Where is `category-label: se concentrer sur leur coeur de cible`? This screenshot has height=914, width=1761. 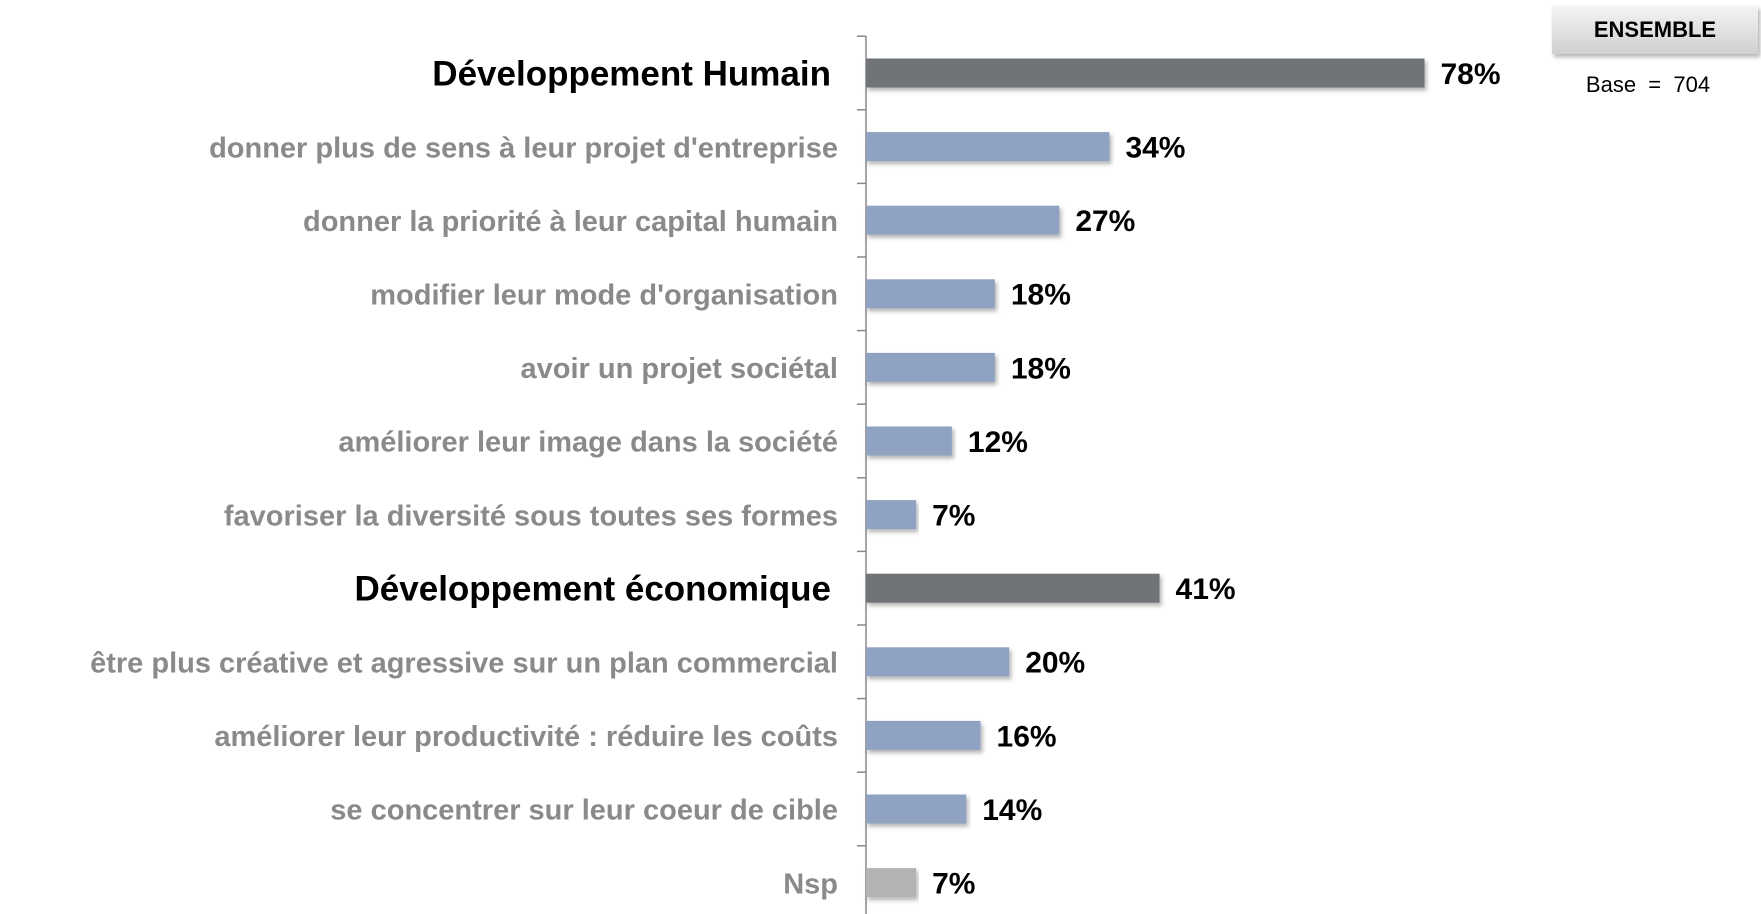 category-label: se concentrer sur leur coeur de cible is located at coordinates (584, 811).